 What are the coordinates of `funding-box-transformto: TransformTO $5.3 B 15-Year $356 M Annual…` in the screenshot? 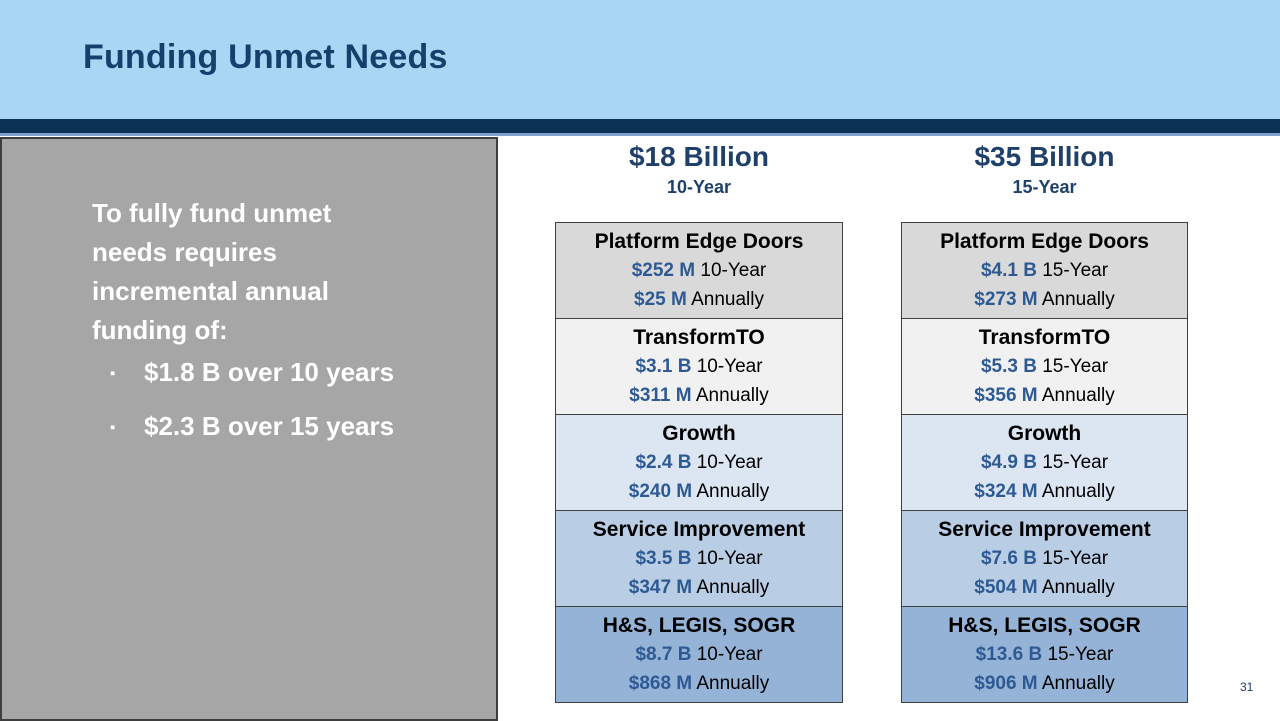 It's located at (1044, 366).